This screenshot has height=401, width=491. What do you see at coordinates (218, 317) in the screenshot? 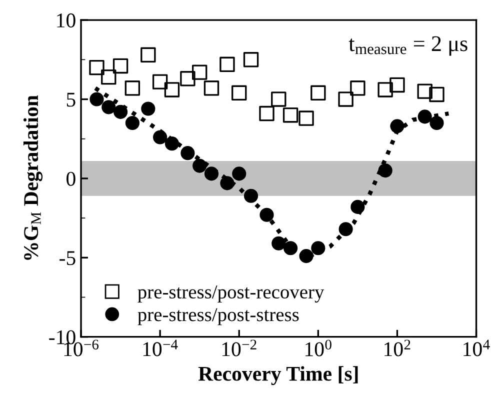
I see `legend-label: pre-stress/post-stress` at bounding box center [218, 317].